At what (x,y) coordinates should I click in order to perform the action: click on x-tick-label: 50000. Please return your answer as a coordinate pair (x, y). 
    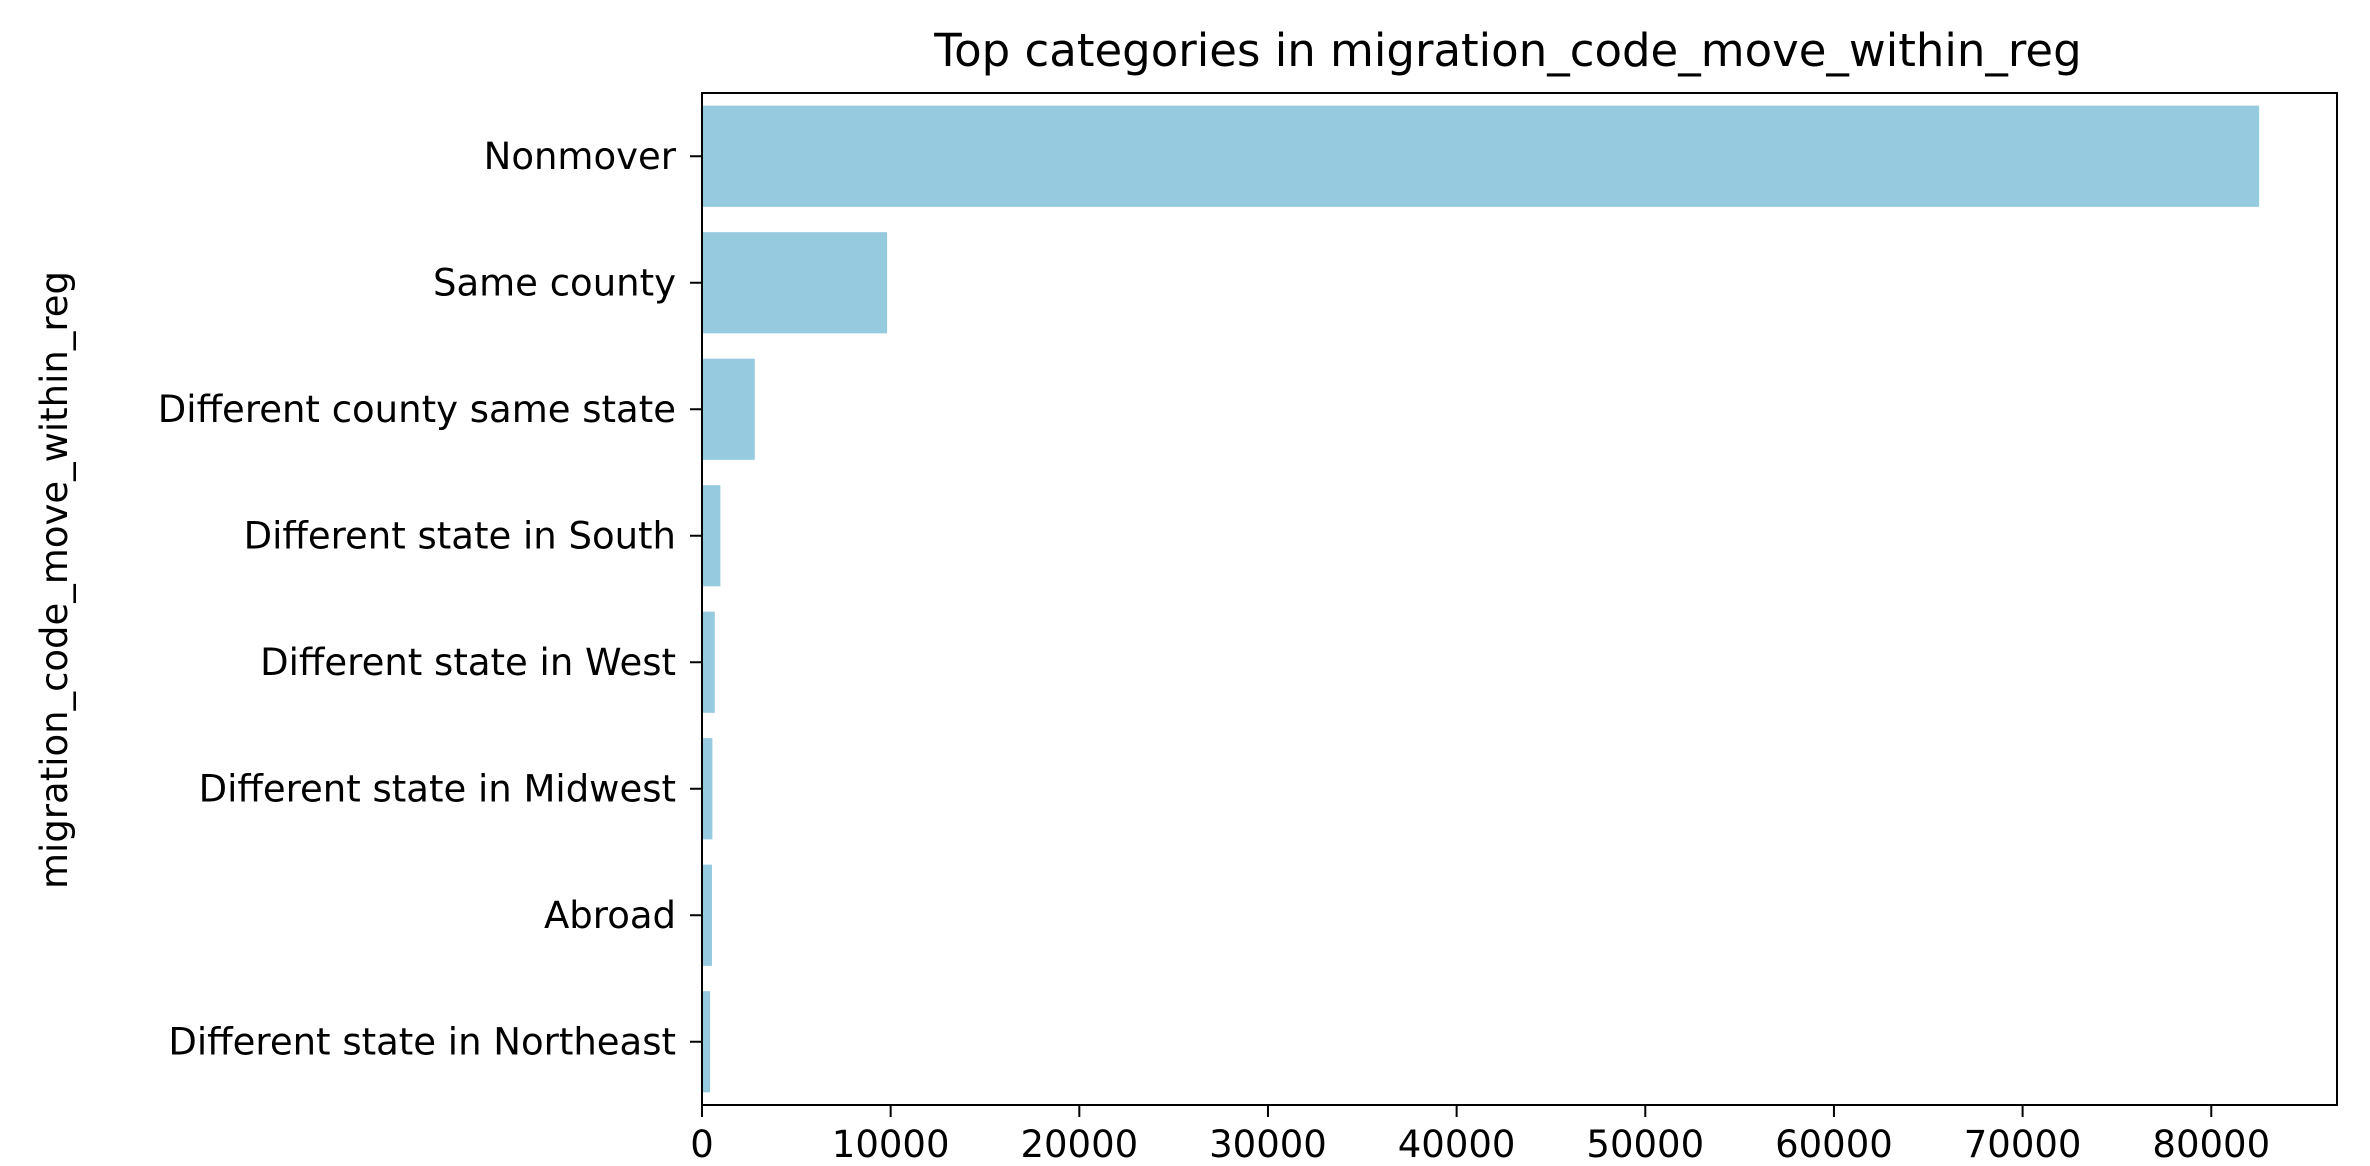
    Looking at the image, I should click on (1645, 1144).